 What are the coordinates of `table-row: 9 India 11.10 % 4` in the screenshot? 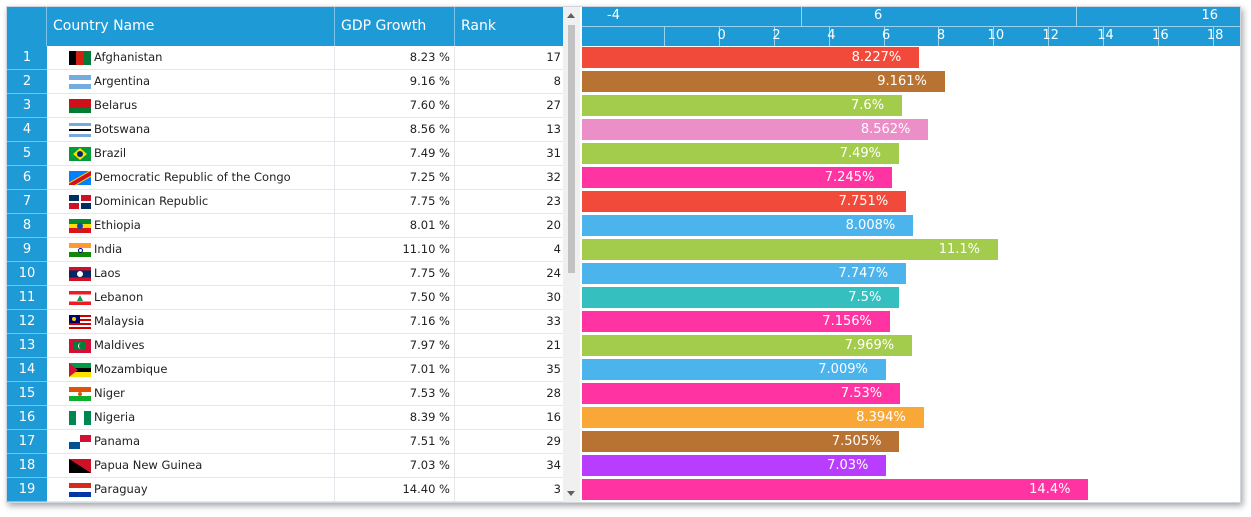 It's located at (285, 250).